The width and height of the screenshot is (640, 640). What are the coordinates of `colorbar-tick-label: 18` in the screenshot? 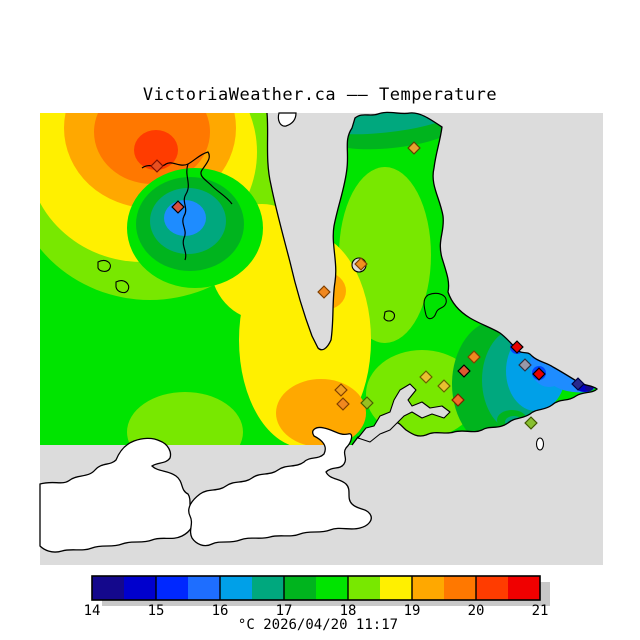 It's located at (348, 611).